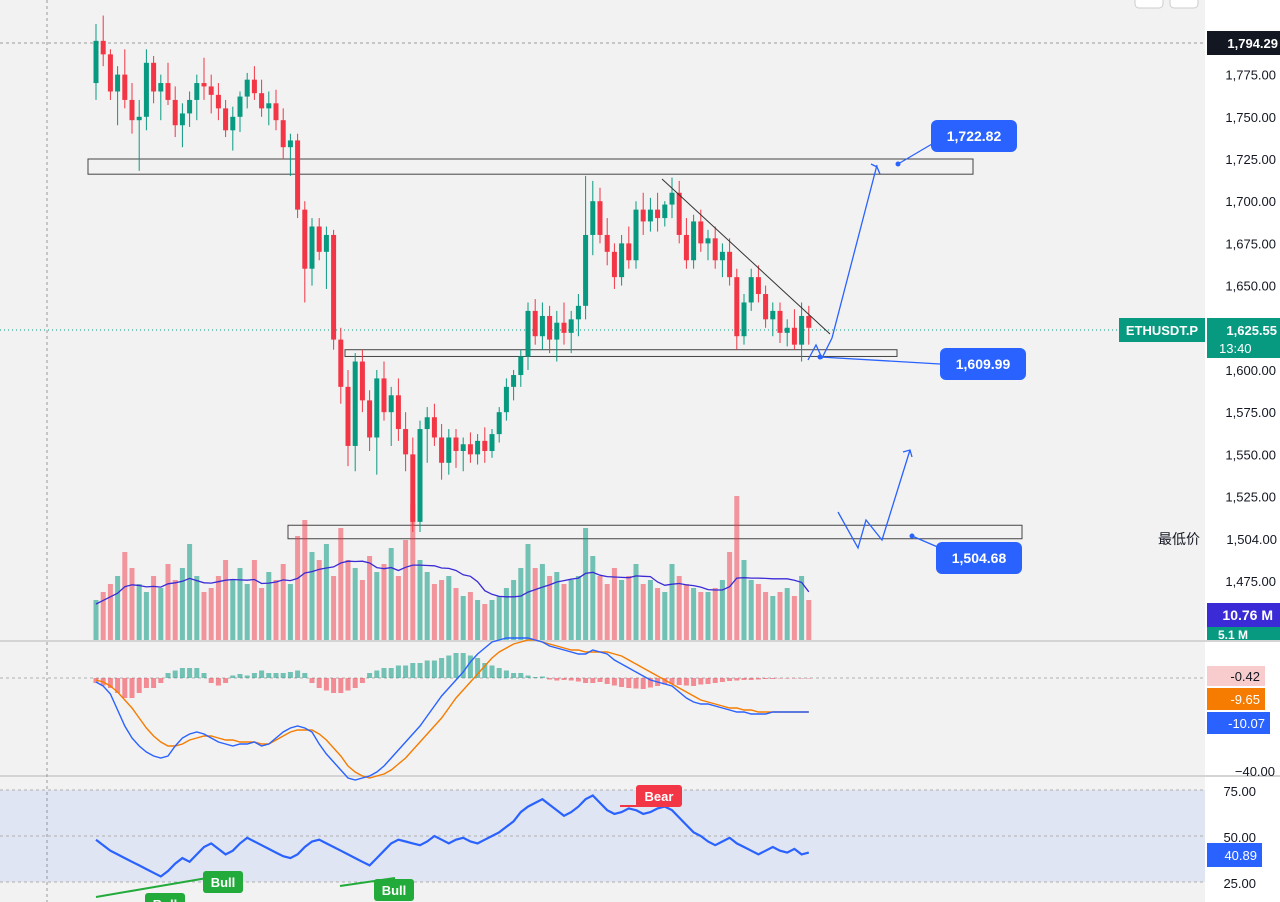 The width and height of the screenshot is (1280, 902). What do you see at coordinates (1247, 615) in the screenshot?
I see `volume-last-label: 10.76 M` at bounding box center [1247, 615].